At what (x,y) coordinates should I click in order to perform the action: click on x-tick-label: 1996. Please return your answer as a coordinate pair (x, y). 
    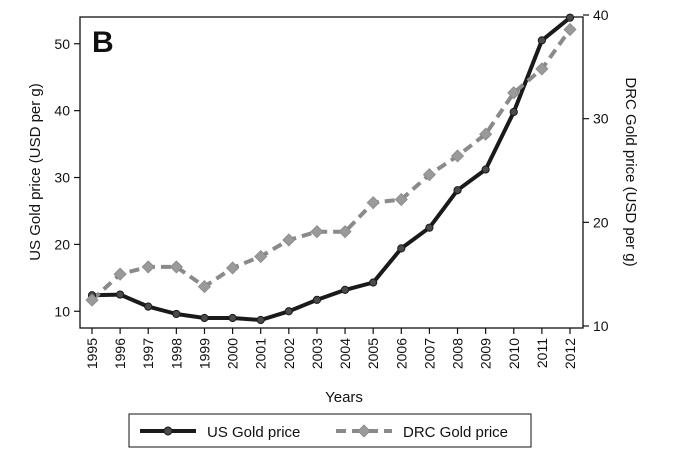
    Looking at the image, I should click on (120, 353).